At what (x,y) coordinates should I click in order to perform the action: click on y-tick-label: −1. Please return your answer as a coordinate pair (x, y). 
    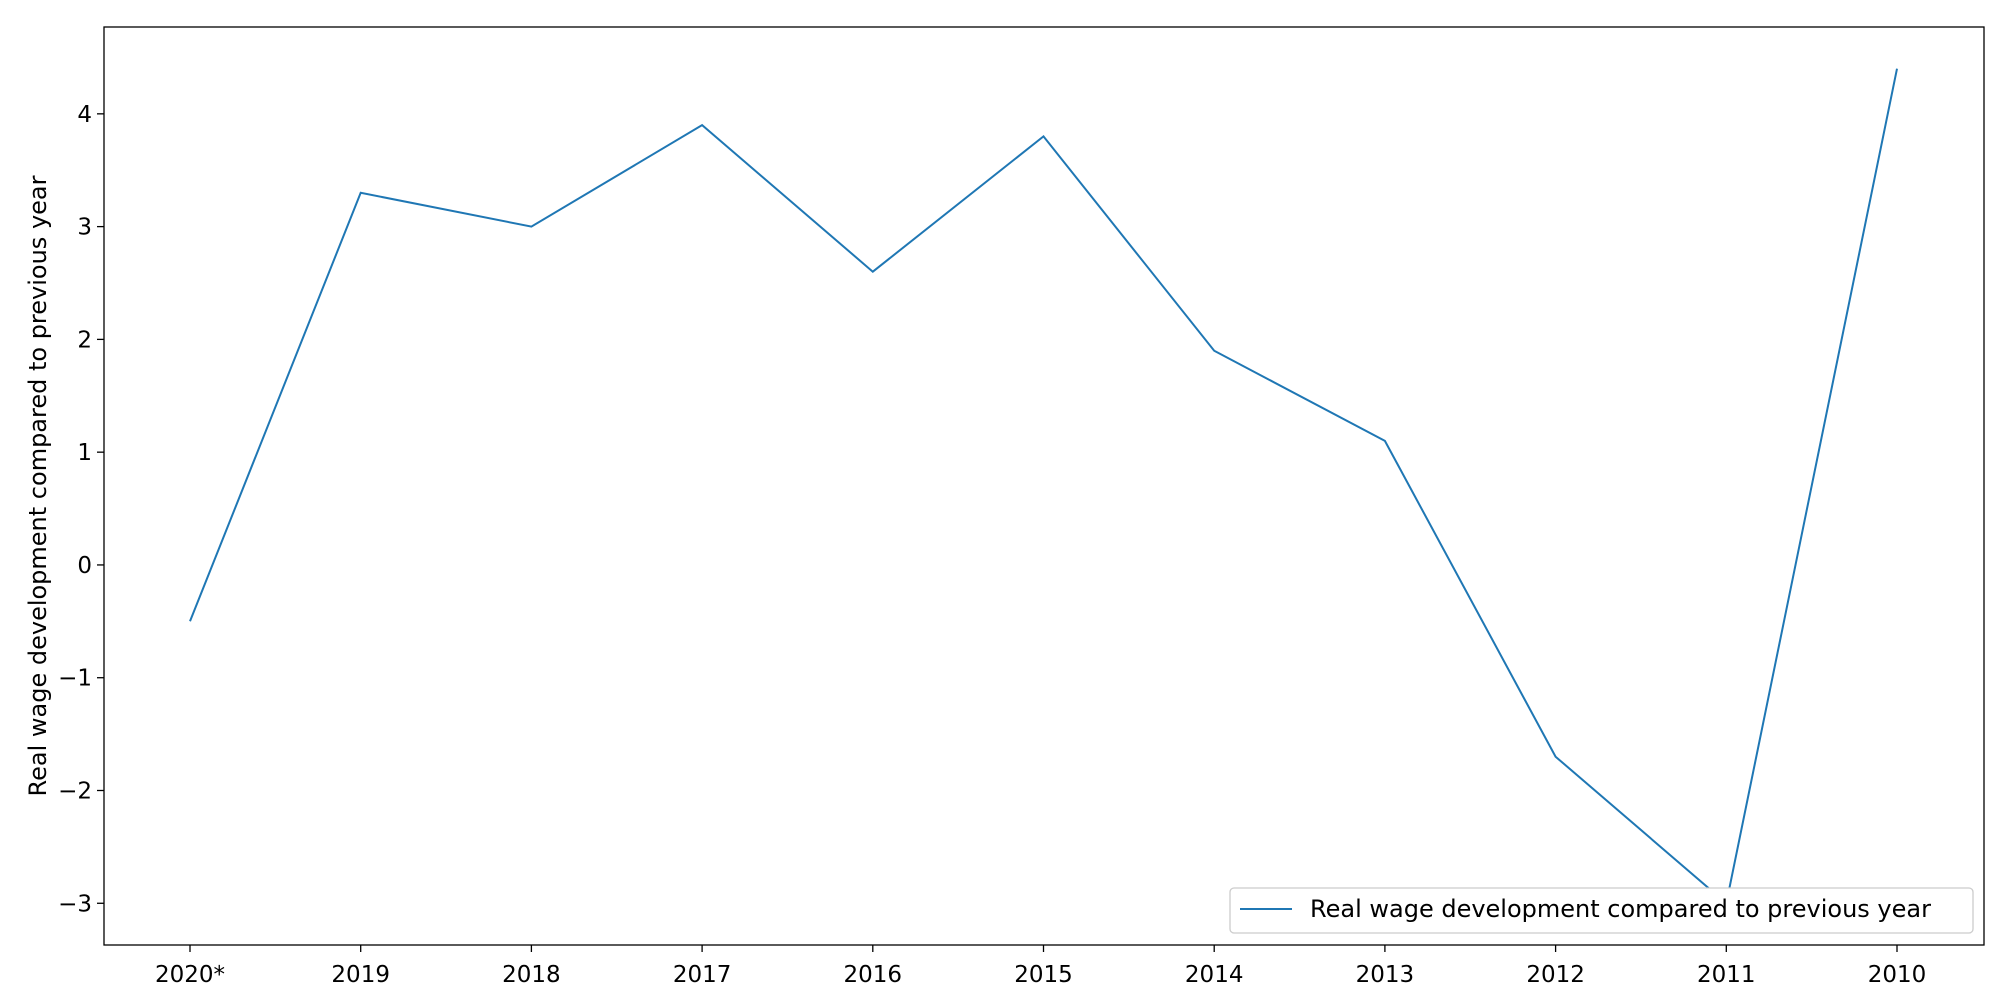
    Looking at the image, I should click on (75, 679).